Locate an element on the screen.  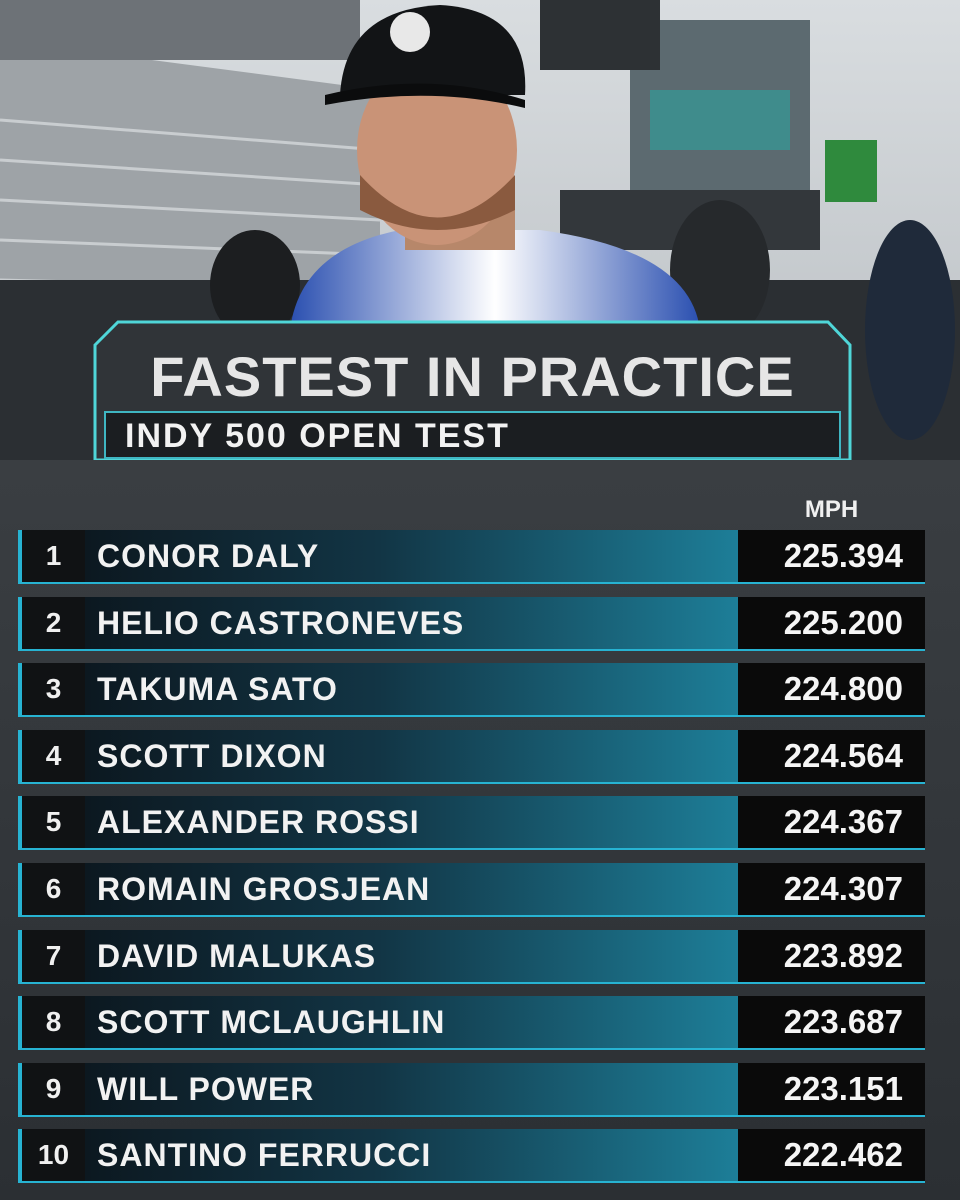
rank: 1 is located at coordinates (51, 556).